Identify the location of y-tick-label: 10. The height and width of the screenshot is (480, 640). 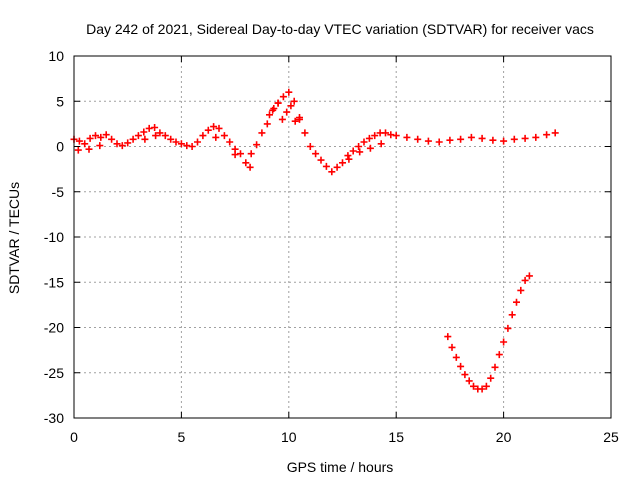
(56, 56).